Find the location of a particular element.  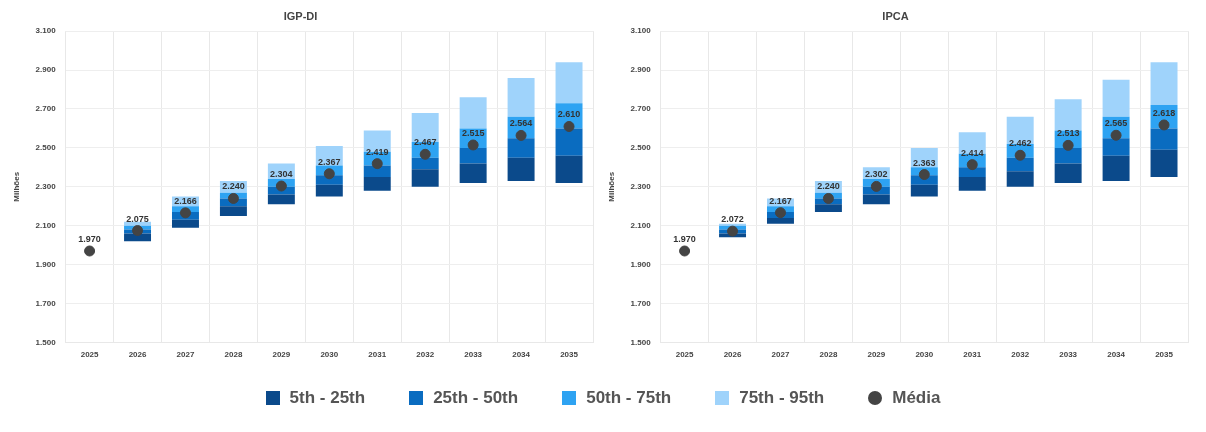

data-label: 2.302 is located at coordinates (876, 174).